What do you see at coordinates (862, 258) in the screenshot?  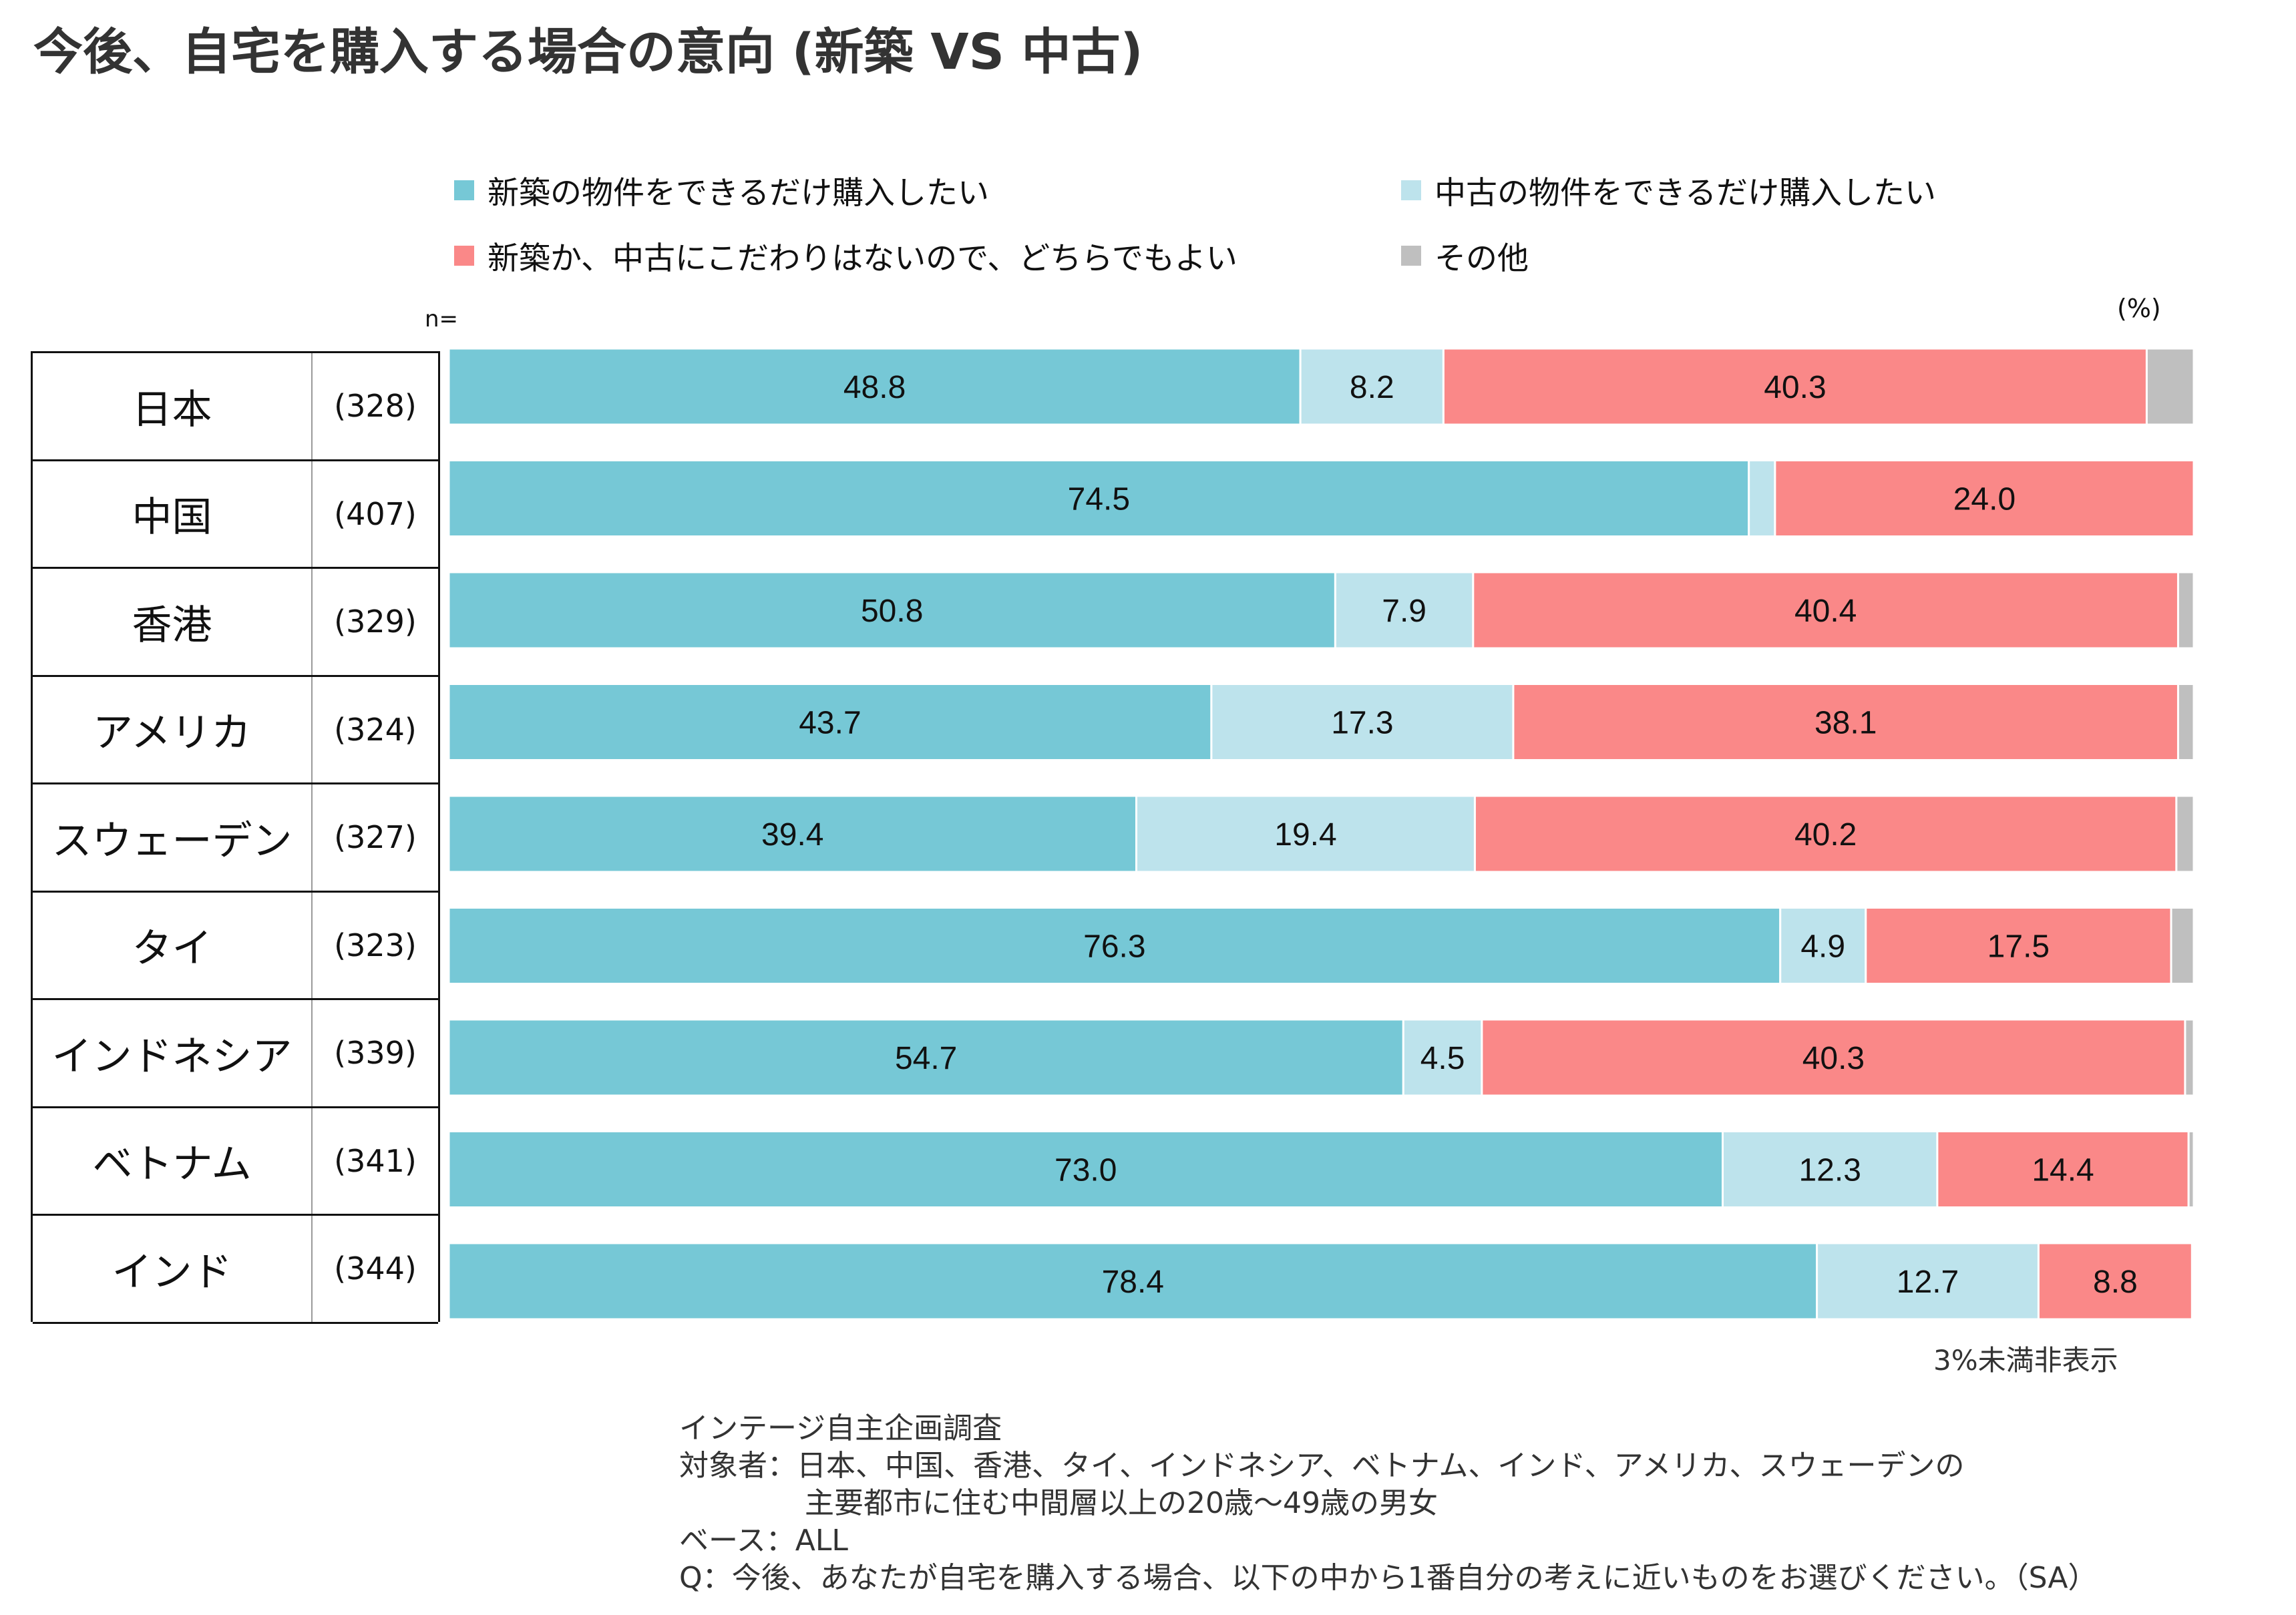 I see `legend-label: 新築か、中古にこだわりはないので、どちらでもよい` at bounding box center [862, 258].